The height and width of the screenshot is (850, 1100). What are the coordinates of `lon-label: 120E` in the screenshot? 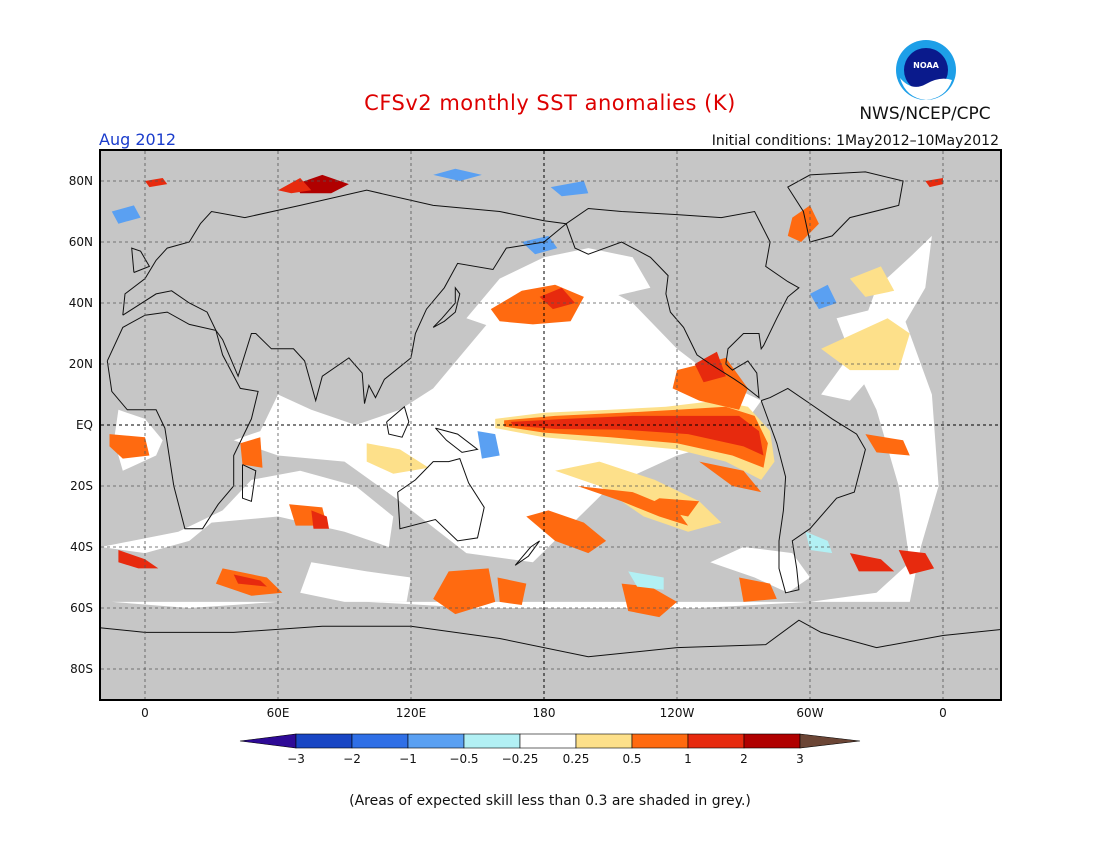 It's located at (411, 713).